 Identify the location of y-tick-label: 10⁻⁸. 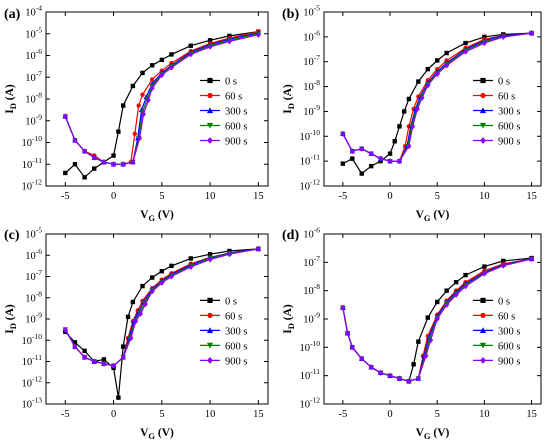
(311, 85).